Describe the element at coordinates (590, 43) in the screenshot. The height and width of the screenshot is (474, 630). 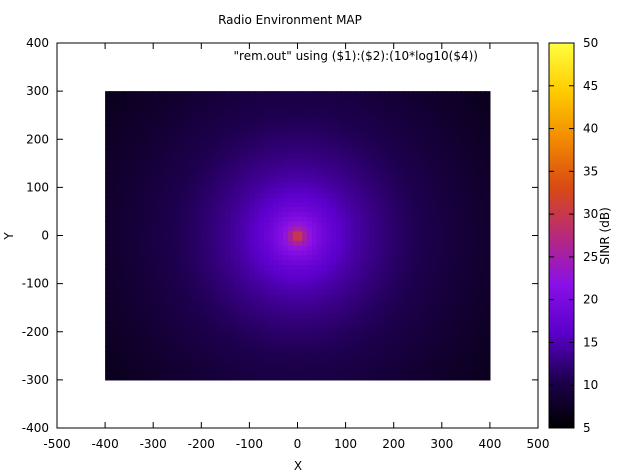
I see `colorbar-tick-label: 50` at that location.